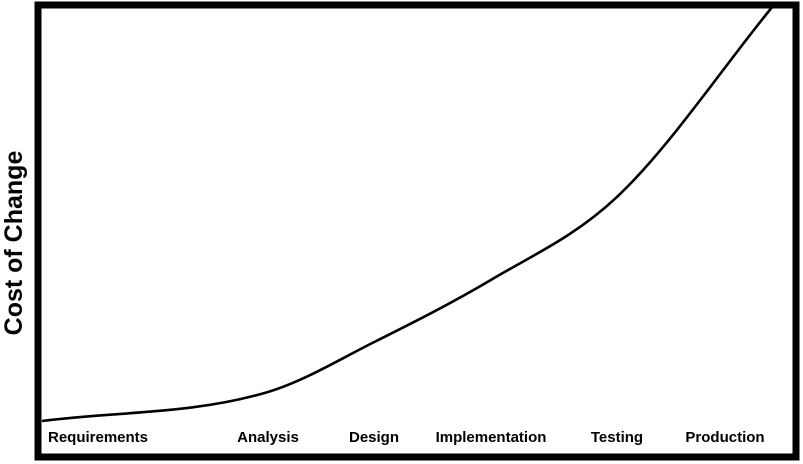 The width and height of the screenshot is (803, 464). What do you see at coordinates (617, 437) in the screenshot?
I see `x-tick-label: Testing` at bounding box center [617, 437].